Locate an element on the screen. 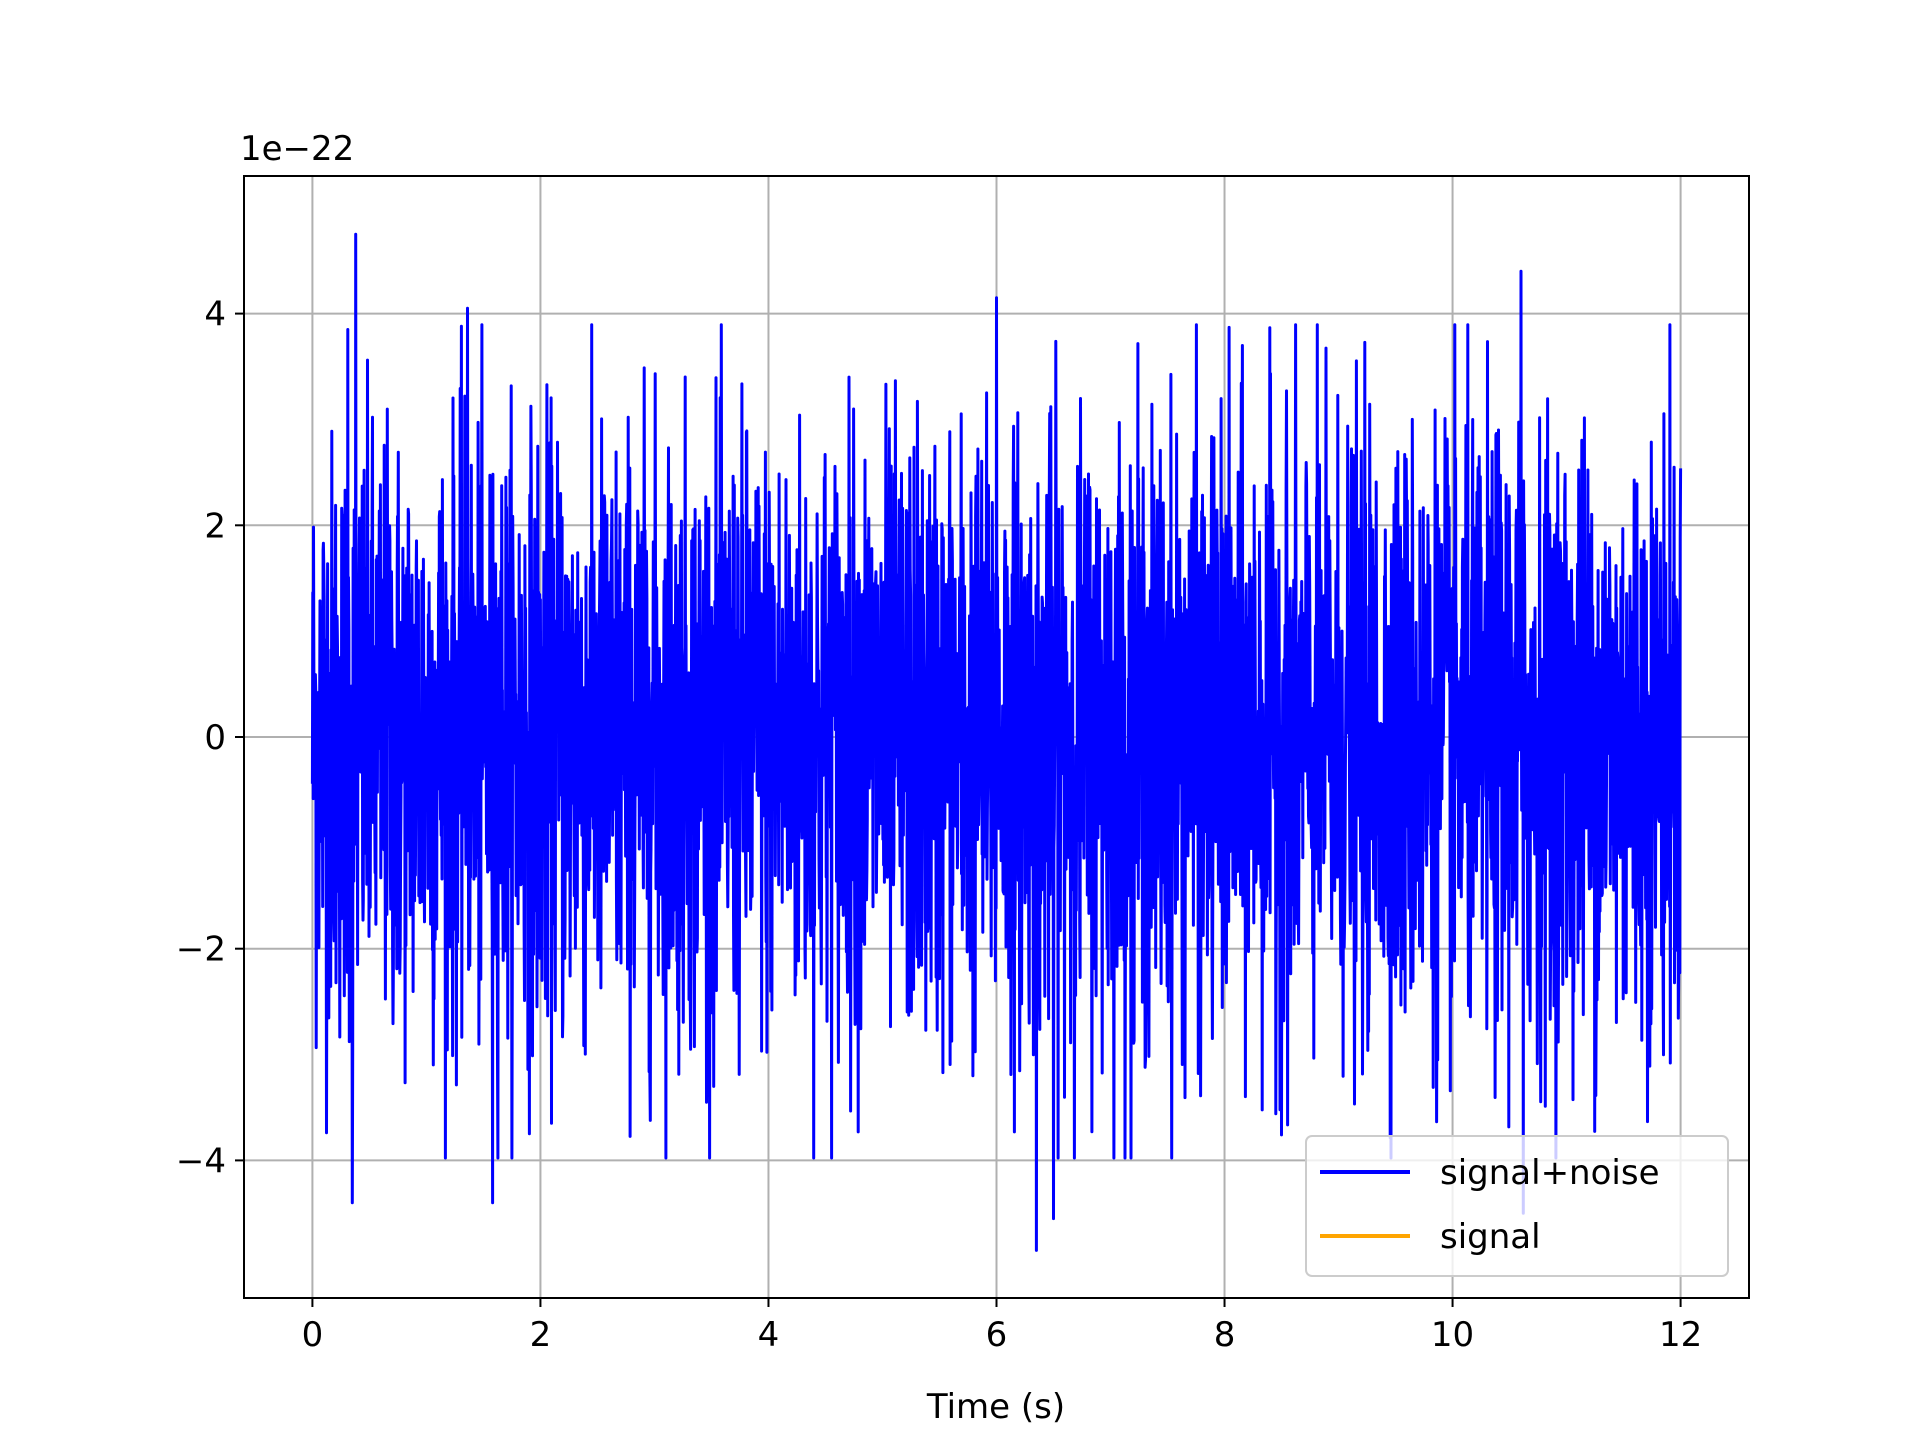 This screenshot has width=1920, height=1444. y-tick-label: −4 is located at coordinates (201, 1161).